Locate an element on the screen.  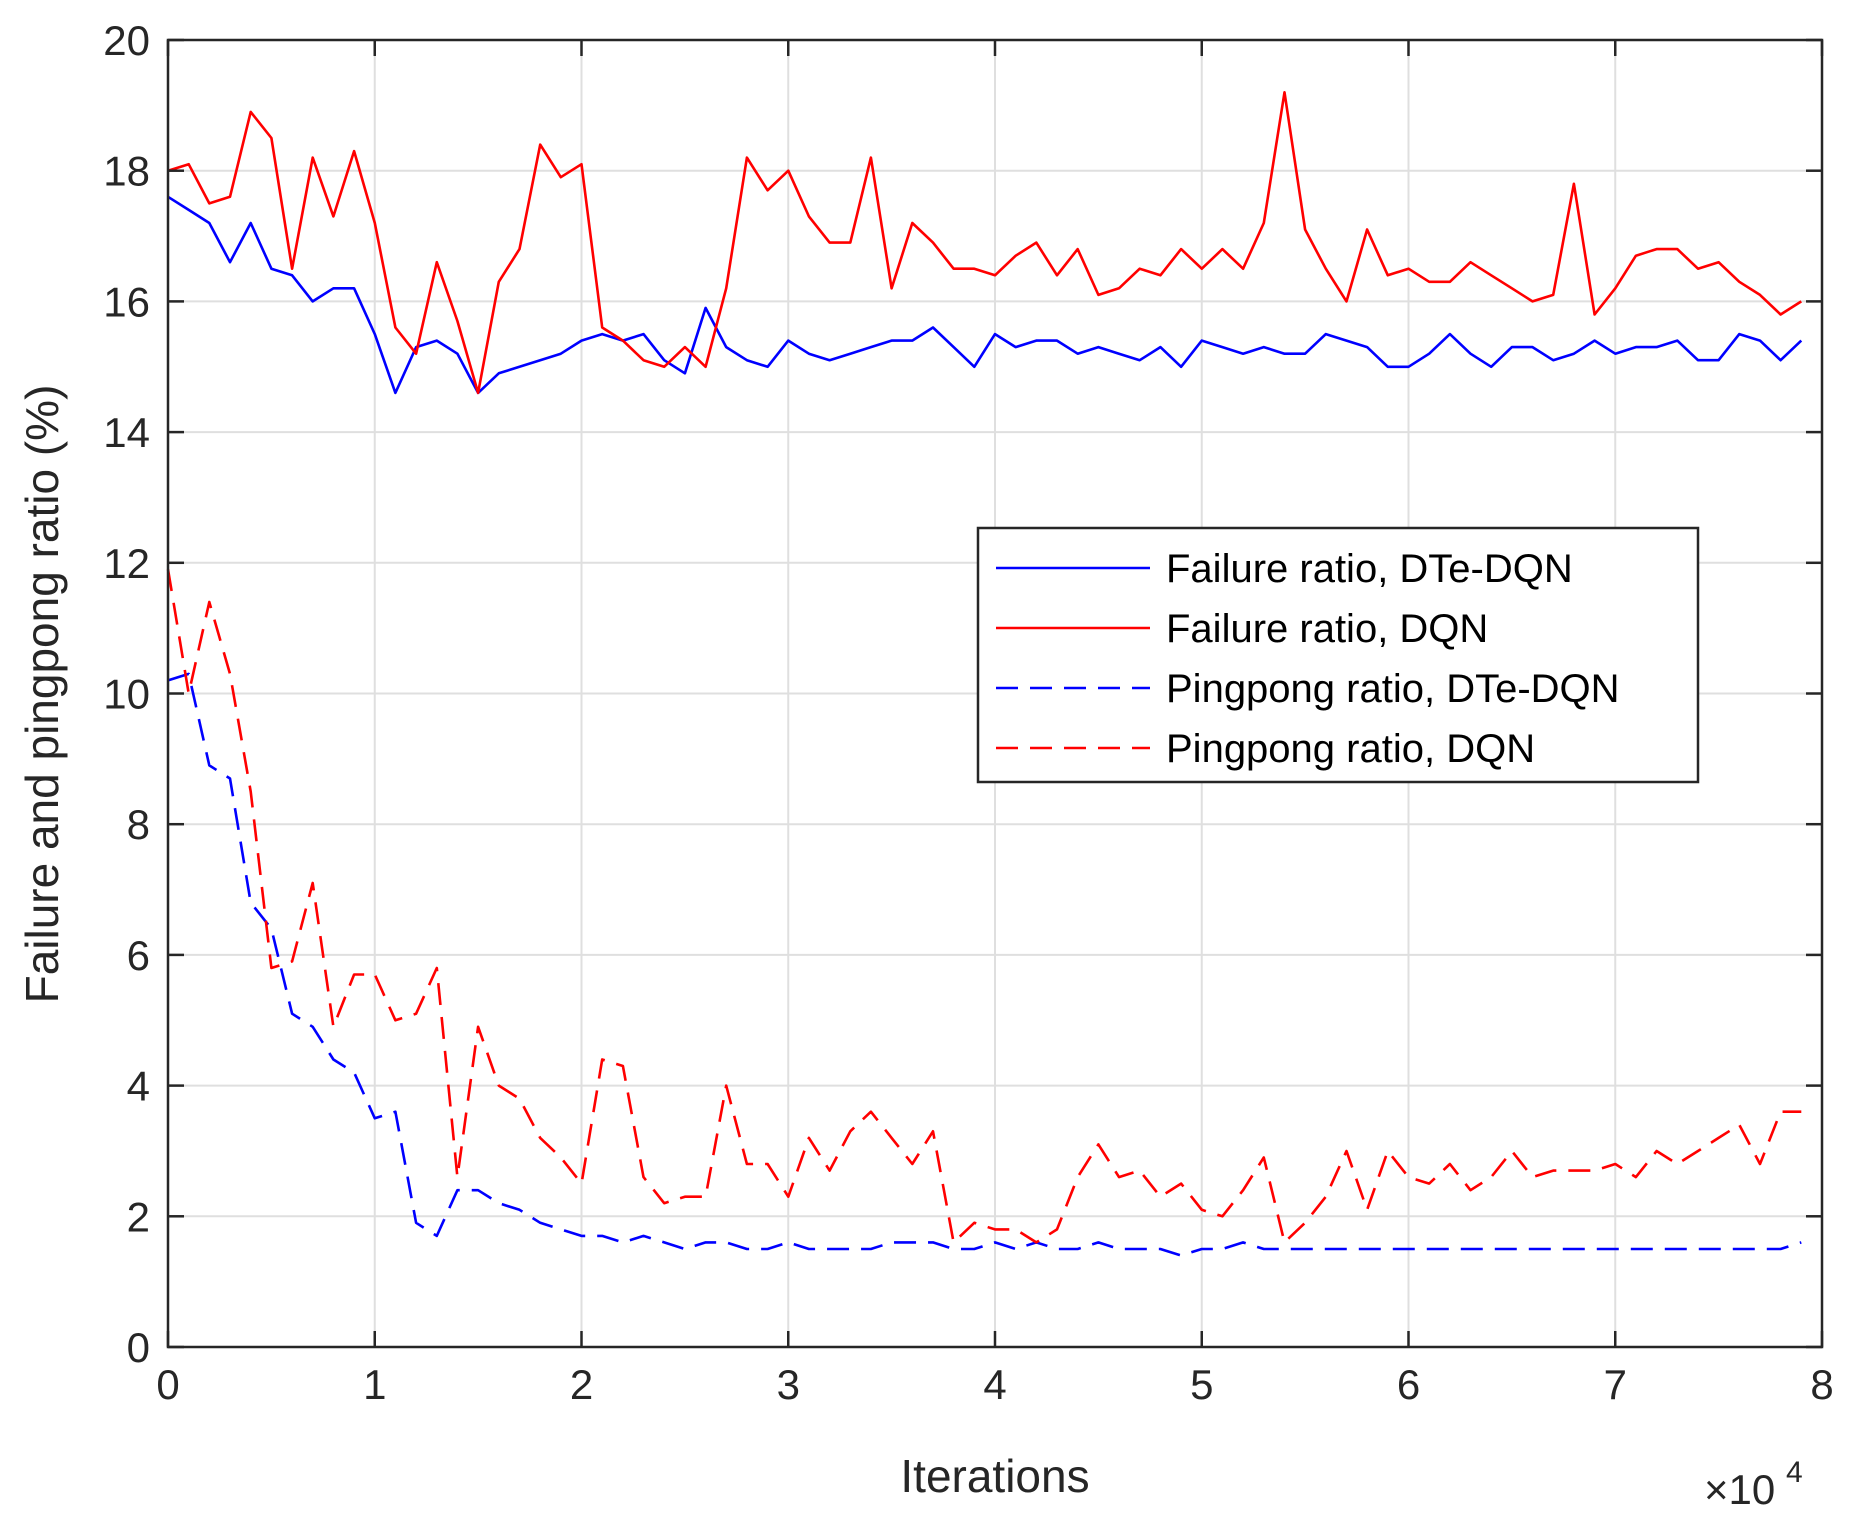
y-tick-label: 16 is located at coordinates (126, 301).